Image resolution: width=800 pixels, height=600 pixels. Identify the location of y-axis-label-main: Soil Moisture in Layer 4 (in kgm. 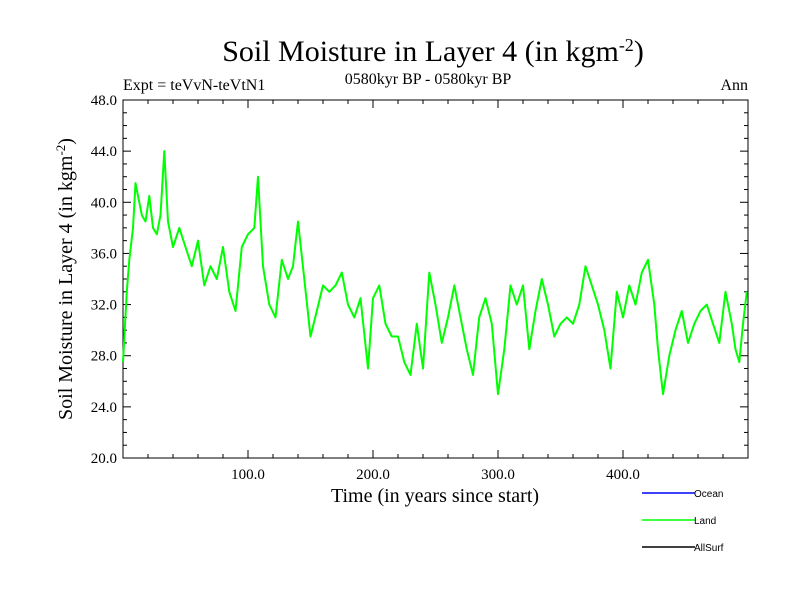
(66, 287).